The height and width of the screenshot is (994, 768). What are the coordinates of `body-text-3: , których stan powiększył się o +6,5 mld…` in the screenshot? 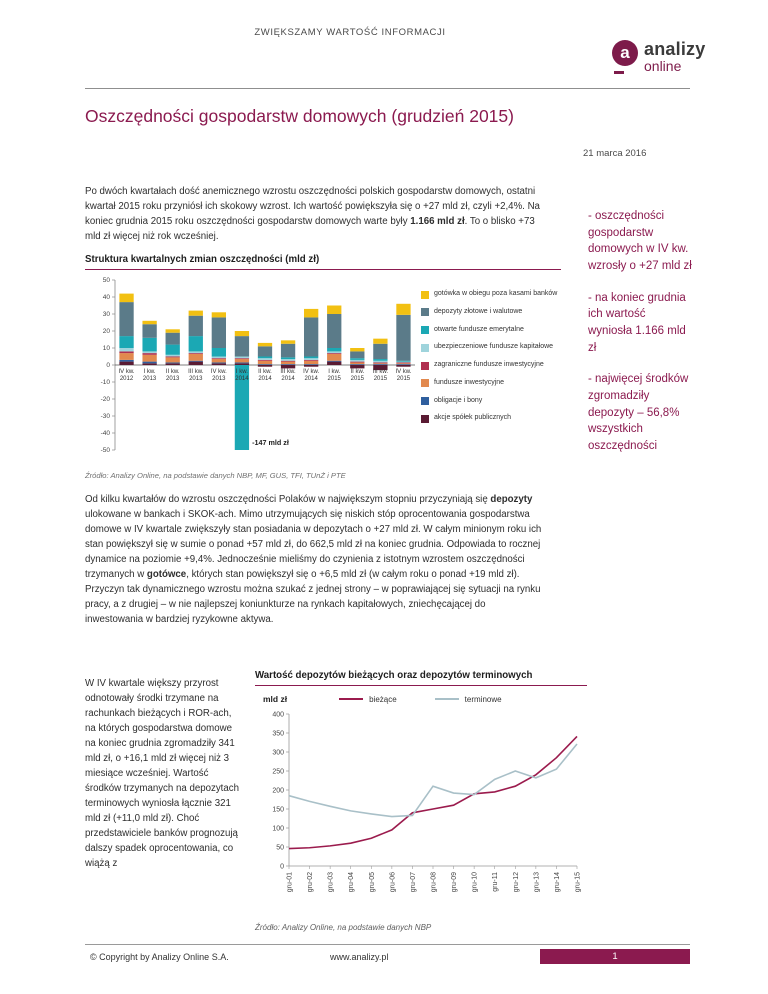 It's located at (313, 597).